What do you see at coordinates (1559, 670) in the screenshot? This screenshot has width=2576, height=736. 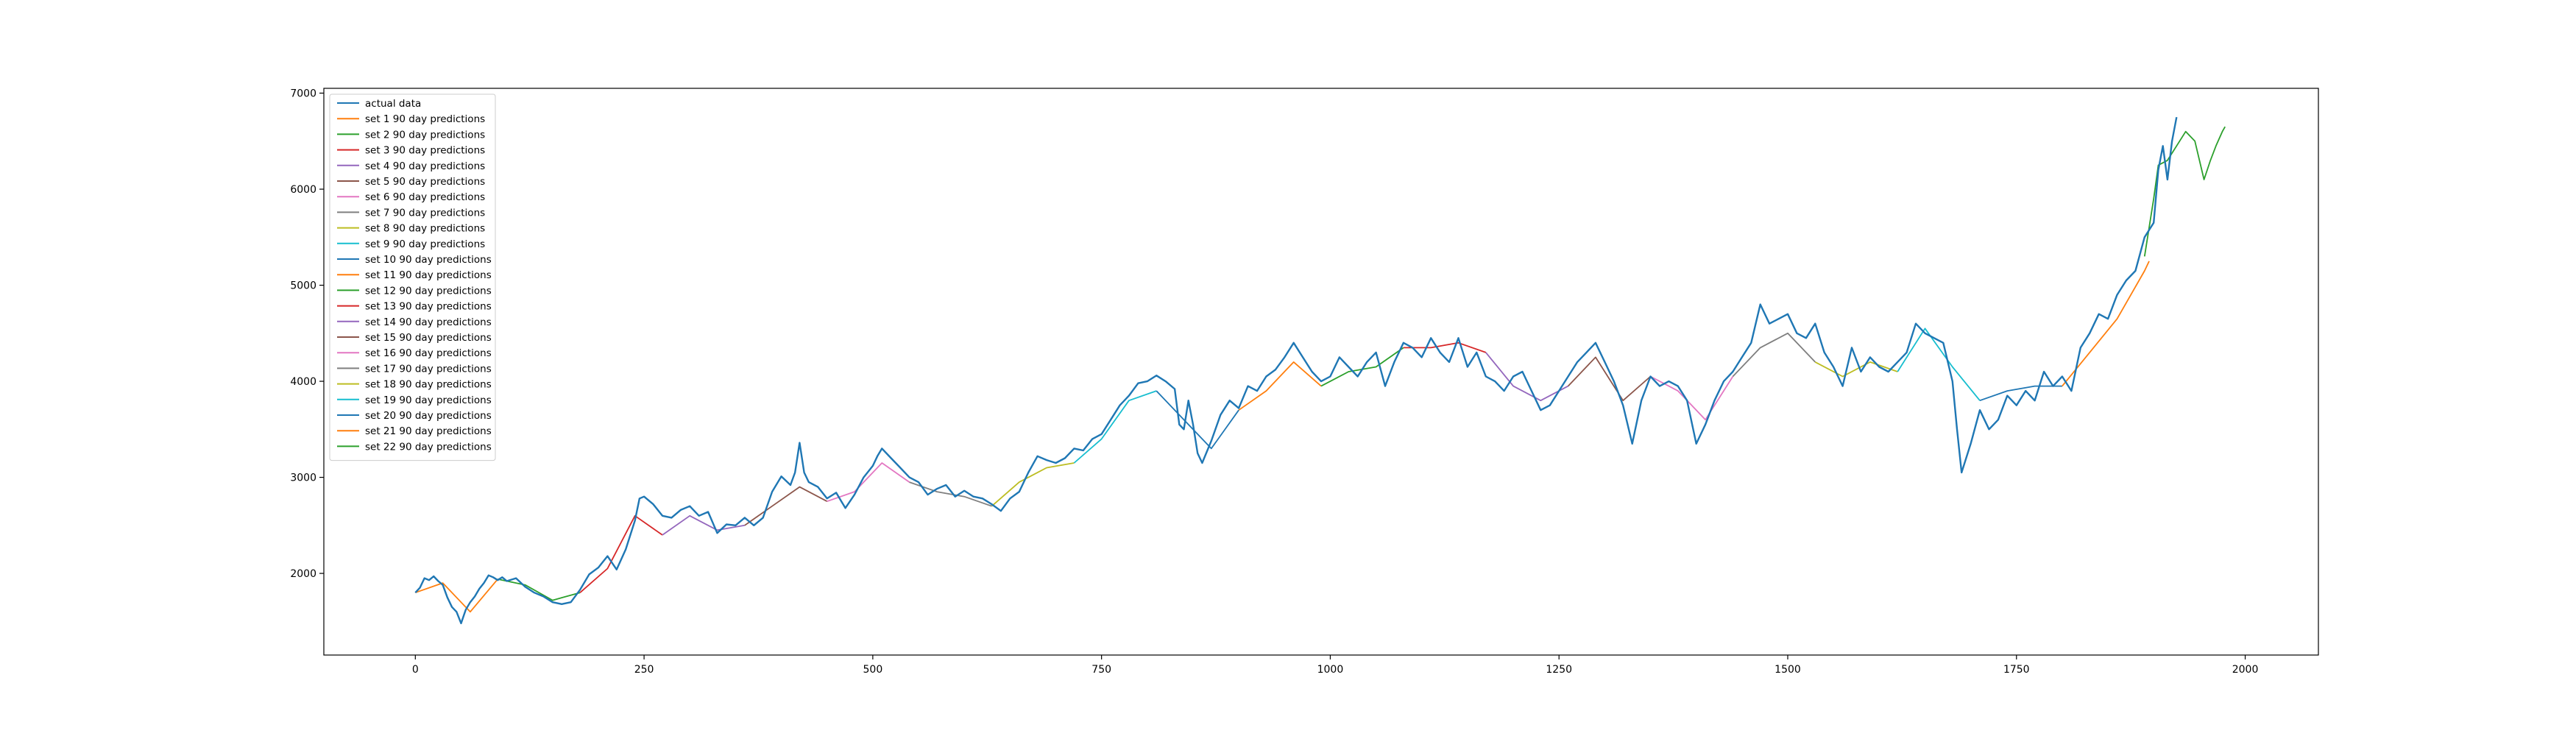 I see `x-tick-label: 1250` at bounding box center [1559, 670].